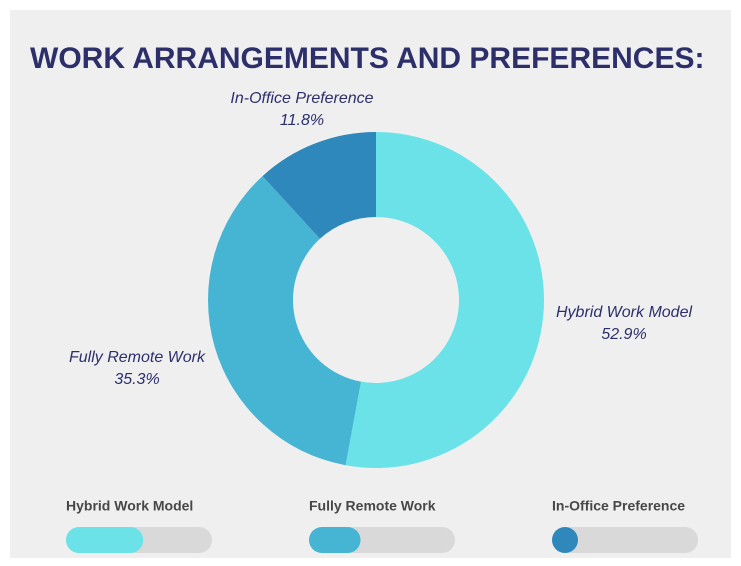 The width and height of the screenshot is (741, 566). What do you see at coordinates (301, 98) in the screenshot?
I see `slice-label: In-Office Preference` at bounding box center [301, 98].